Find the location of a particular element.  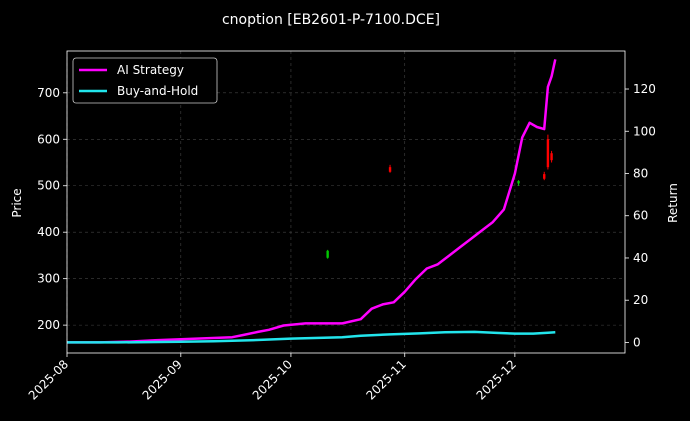

y-tick-label-left: 600 is located at coordinates (48, 139).